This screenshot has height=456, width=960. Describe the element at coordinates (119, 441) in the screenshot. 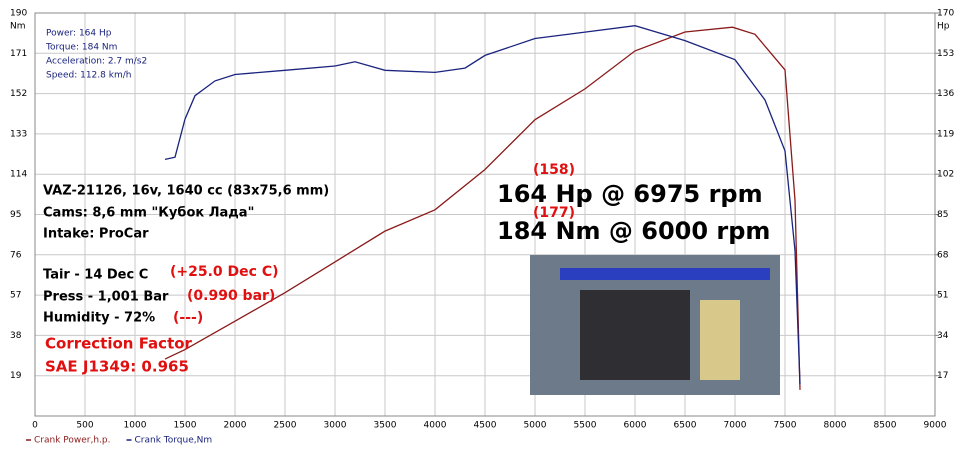

I see `legend: Crank Power,h.p. Crank Torque,Nm` at that location.